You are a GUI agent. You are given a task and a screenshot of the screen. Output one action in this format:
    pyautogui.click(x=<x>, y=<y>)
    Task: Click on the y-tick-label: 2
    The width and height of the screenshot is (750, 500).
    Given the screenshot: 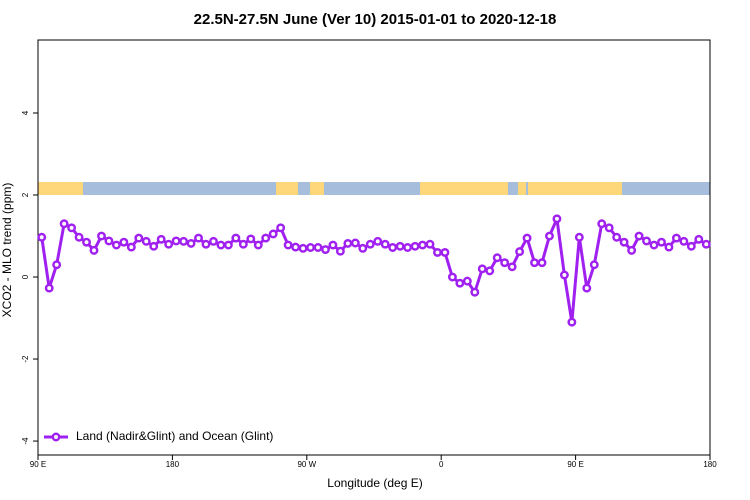 What is the action you would take?
    pyautogui.click(x=25, y=194)
    